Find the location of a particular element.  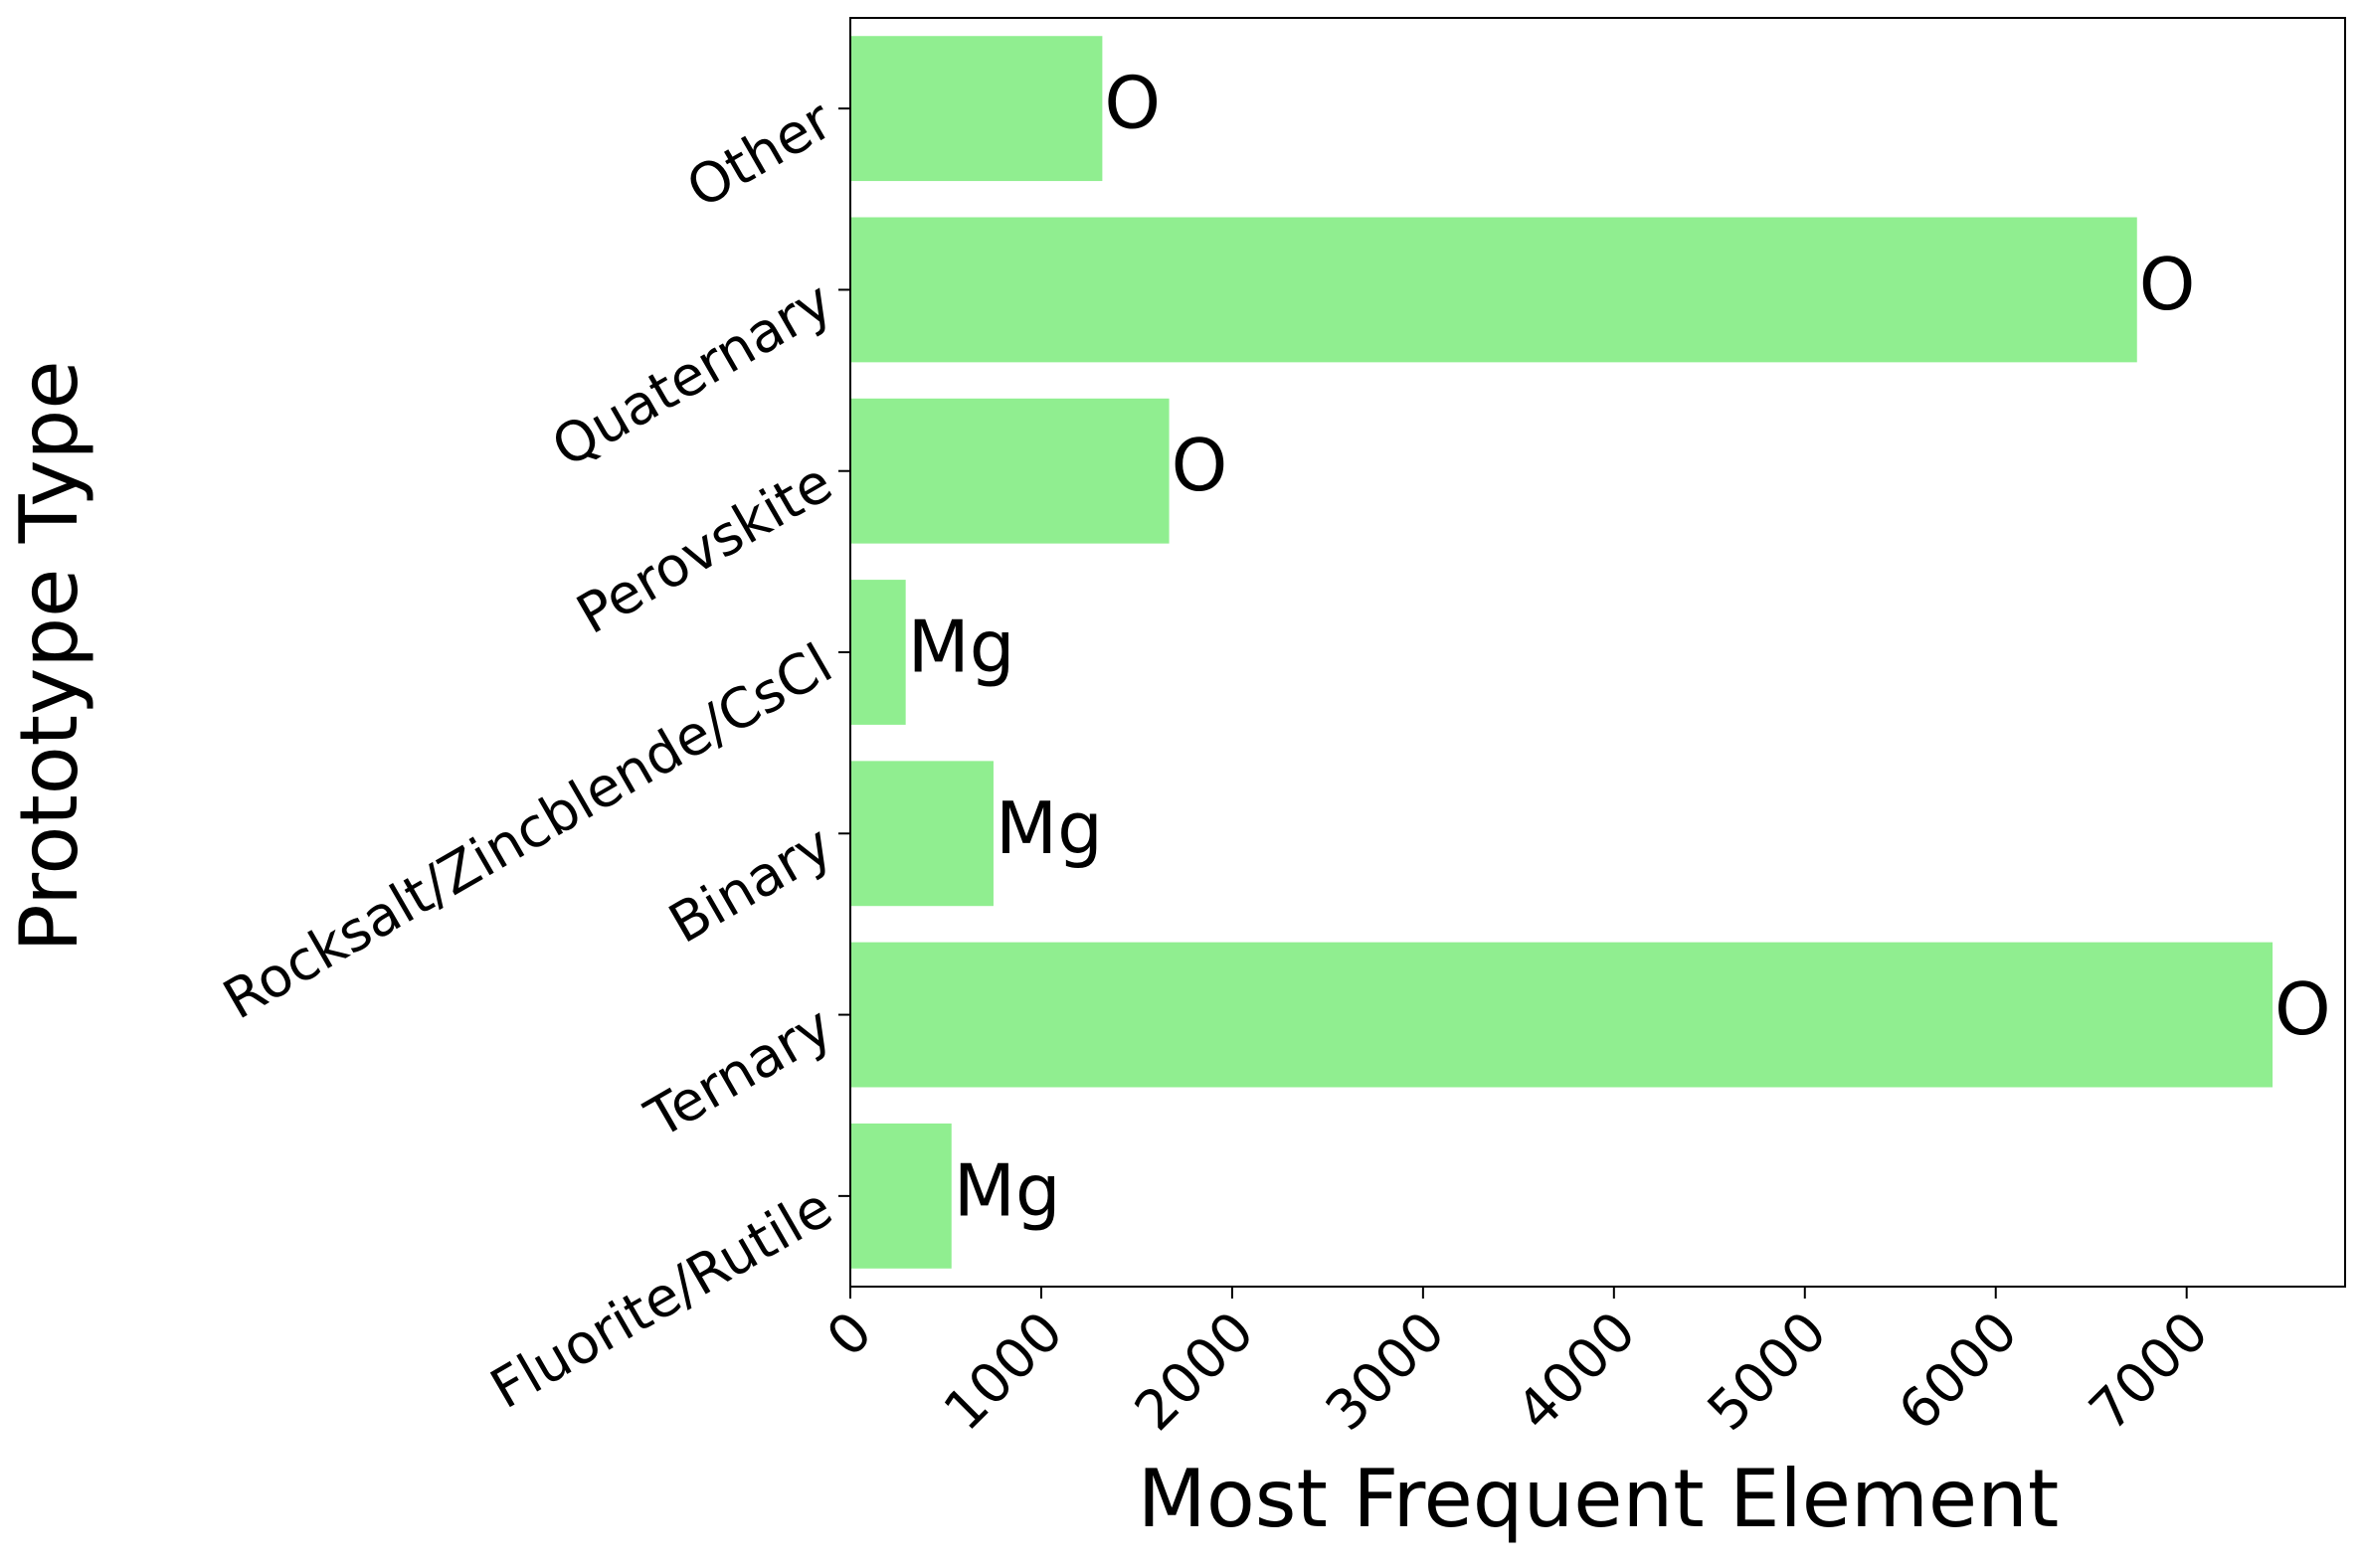

y-tick-label: Binary is located at coordinates (750, 884).